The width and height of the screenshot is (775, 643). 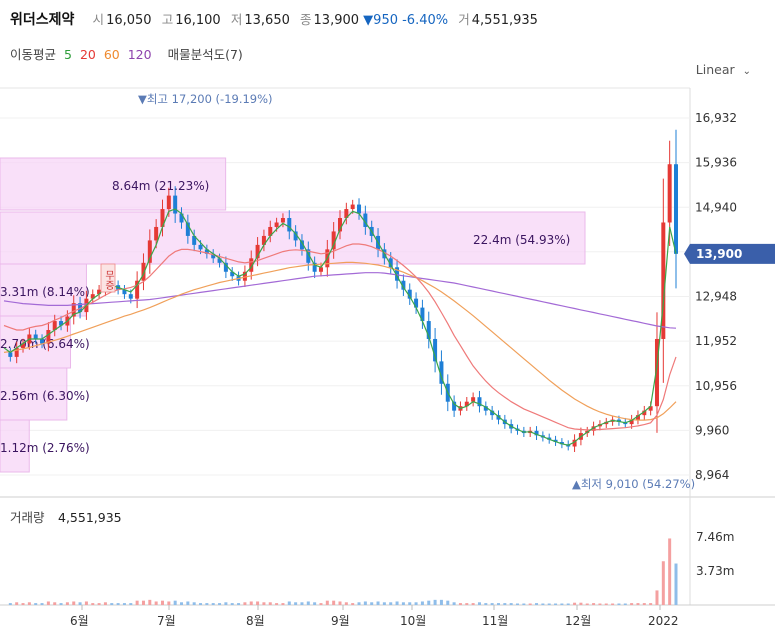 I want to click on event-badge-label: 무증, so click(x=109, y=280).